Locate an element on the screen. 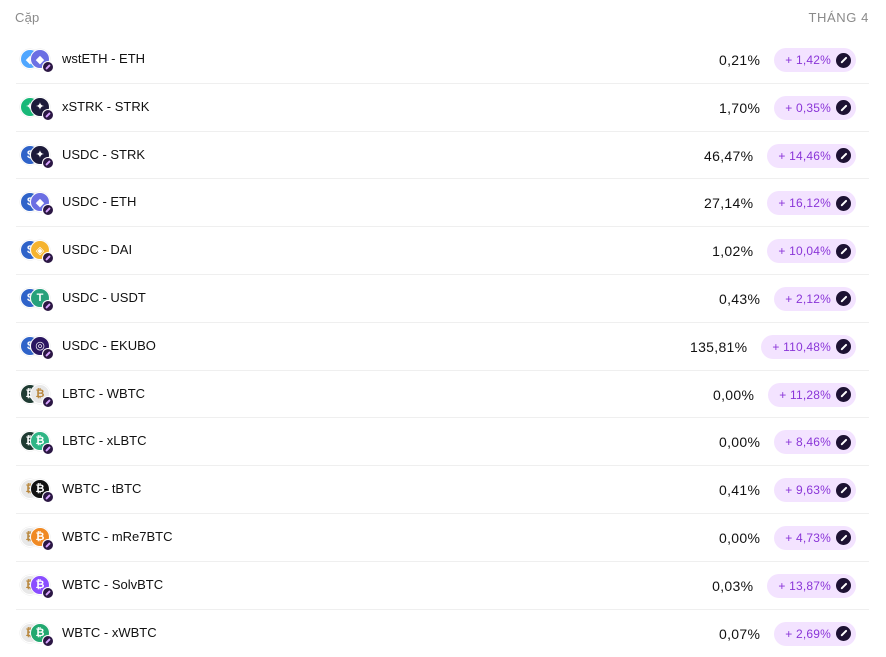 Image resolution: width=886 pixels, height=657 pixels. pair-row: ✦✦ xSTRK - STRK 1,70% + 0,35% is located at coordinates (442, 108).